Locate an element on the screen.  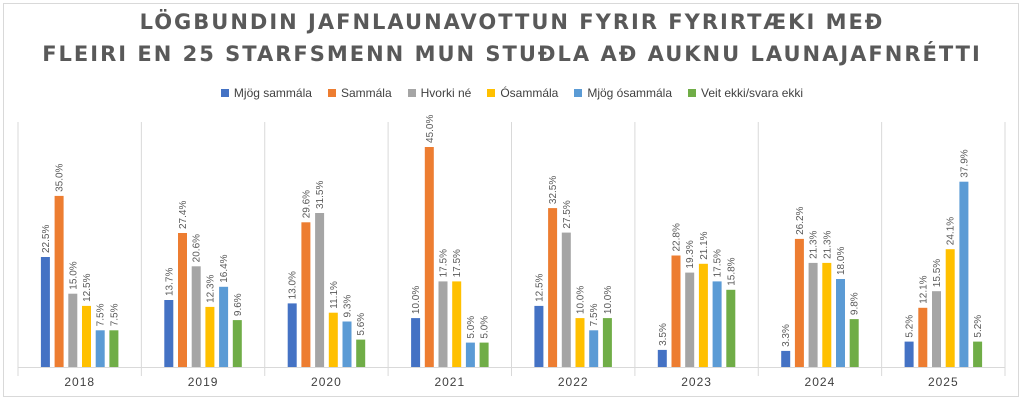
legend-item: Mjög ósammála is located at coordinates (623, 93).